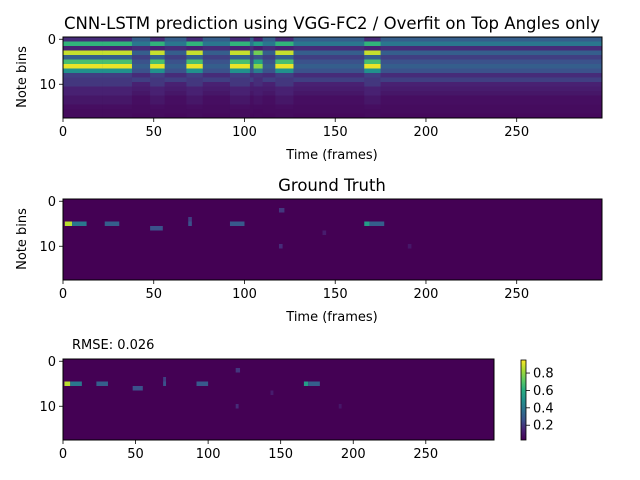 The width and height of the screenshot is (640, 480). What do you see at coordinates (331, 155) in the screenshot?
I see `prediction-xlabel: Time (frames)` at bounding box center [331, 155].